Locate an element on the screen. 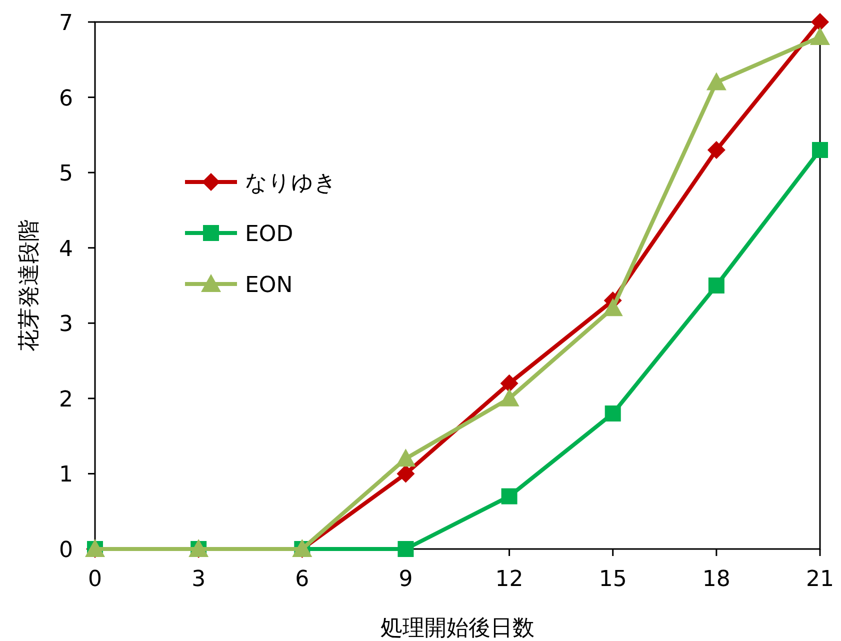  x-tick-label: 18 is located at coordinates (716, 579).